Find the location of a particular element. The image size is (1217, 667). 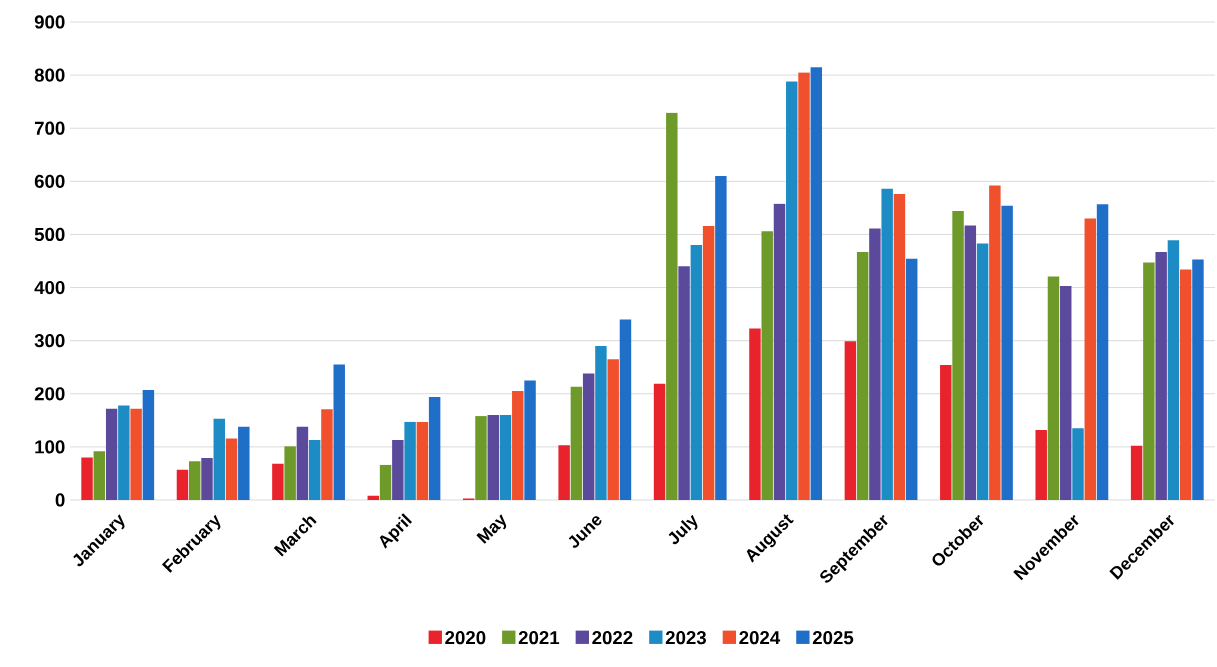

legend-label: 2021 is located at coordinates (539, 638).